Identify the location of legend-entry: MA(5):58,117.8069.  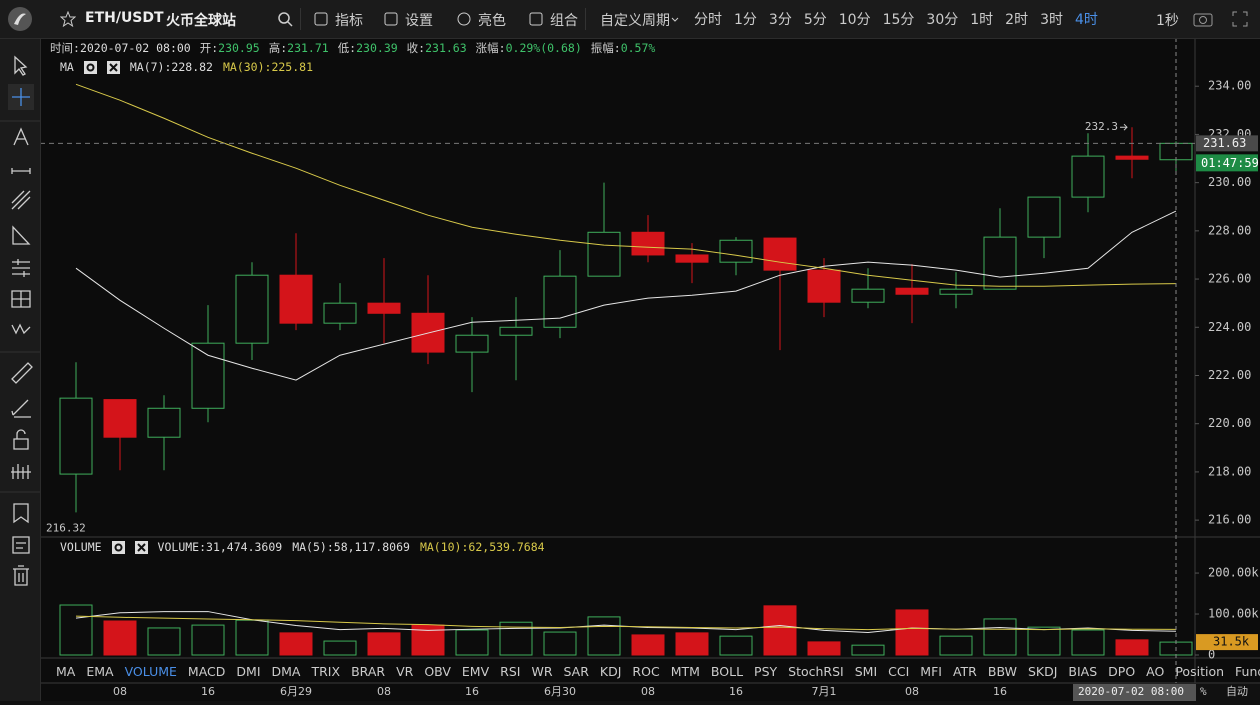
(351, 547).